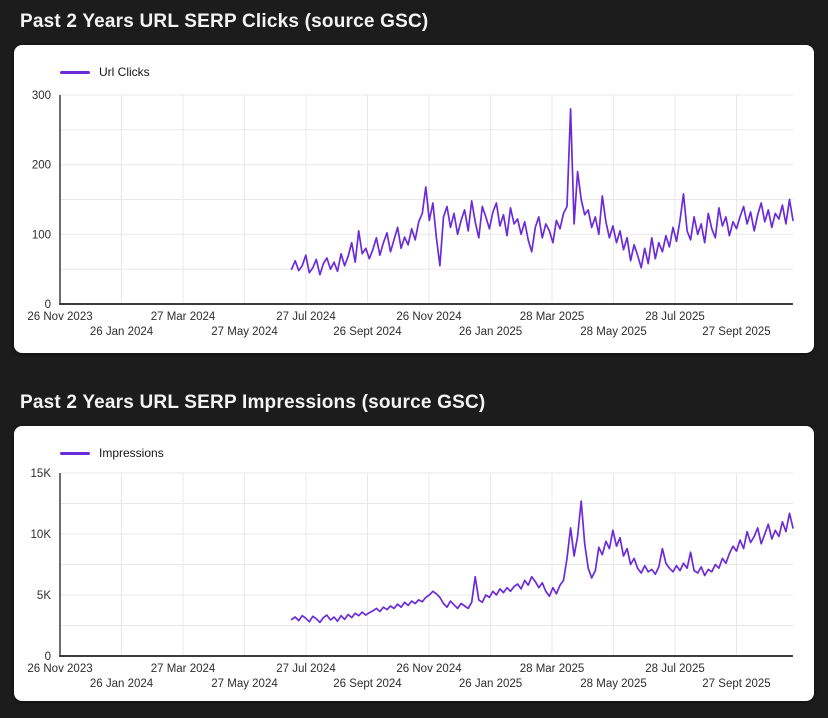 The width and height of the screenshot is (828, 718). Describe the element at coordinates (41, 235) in the screenshot. I see `svg-text: 100` at that location.